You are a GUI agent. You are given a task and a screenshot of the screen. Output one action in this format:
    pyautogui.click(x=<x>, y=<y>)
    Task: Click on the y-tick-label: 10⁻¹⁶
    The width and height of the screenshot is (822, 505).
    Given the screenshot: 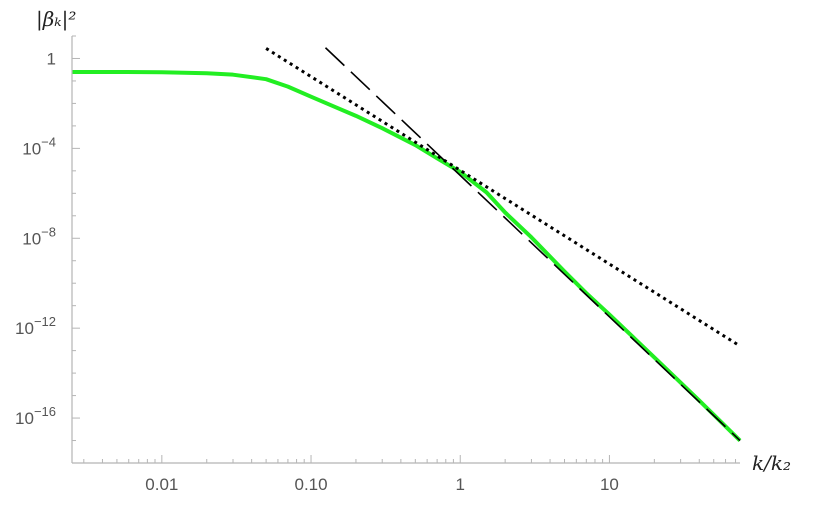 What is the action you would take?
    pyautogui.click(x=35, y=416)
    